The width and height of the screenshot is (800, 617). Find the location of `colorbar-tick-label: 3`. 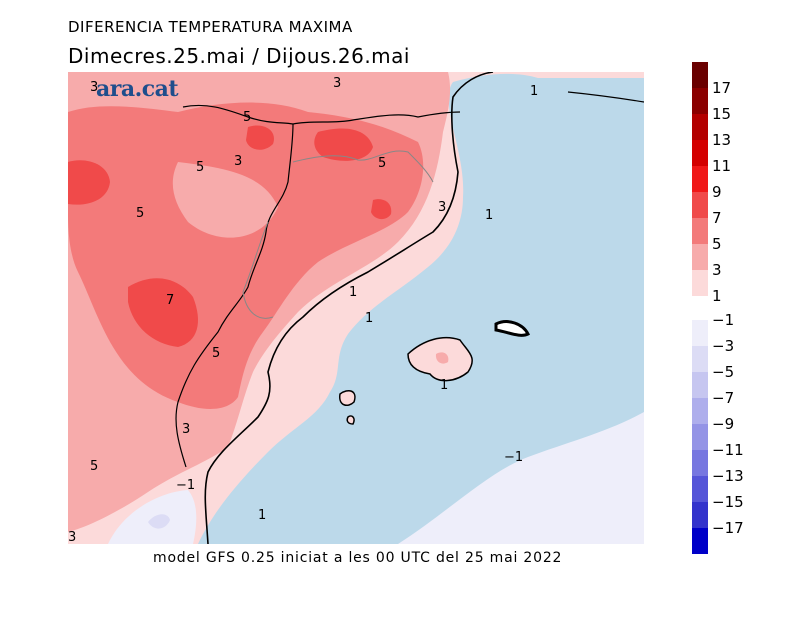

colorbar-tick-label: 3 is located at coordinates (717, 270).